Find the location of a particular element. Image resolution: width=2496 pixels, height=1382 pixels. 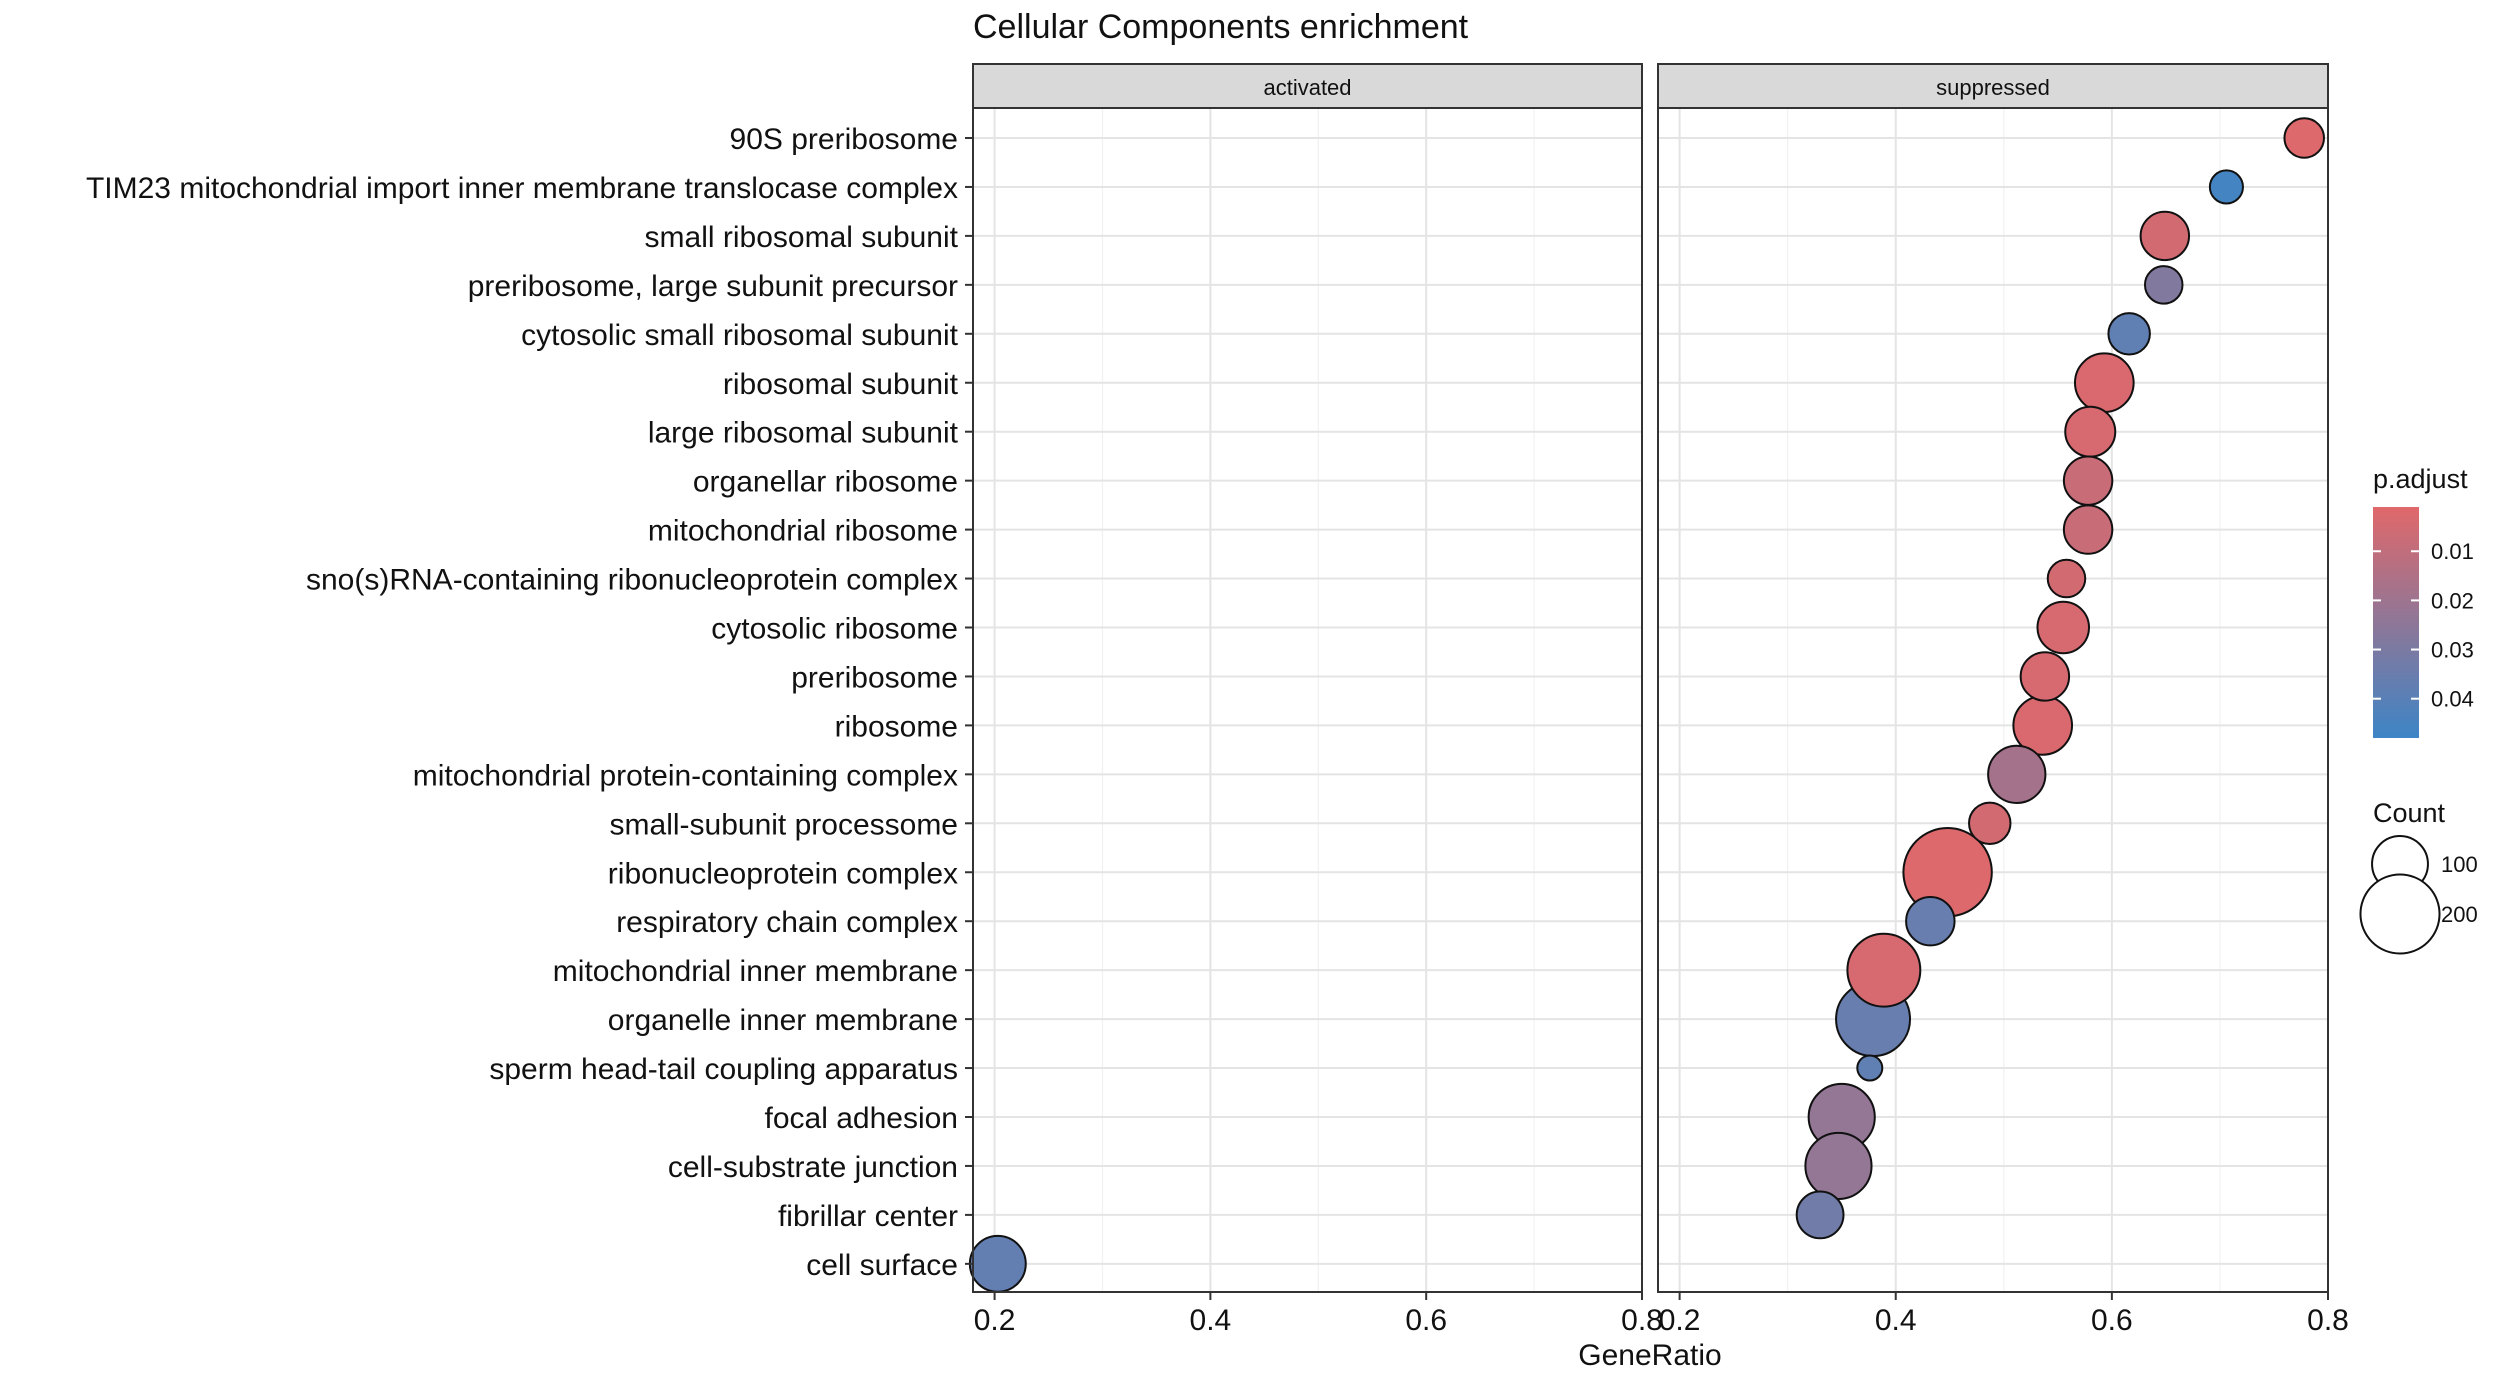

y-tick-label: mitochondrial ribosome is located at coordinates (803, 531).